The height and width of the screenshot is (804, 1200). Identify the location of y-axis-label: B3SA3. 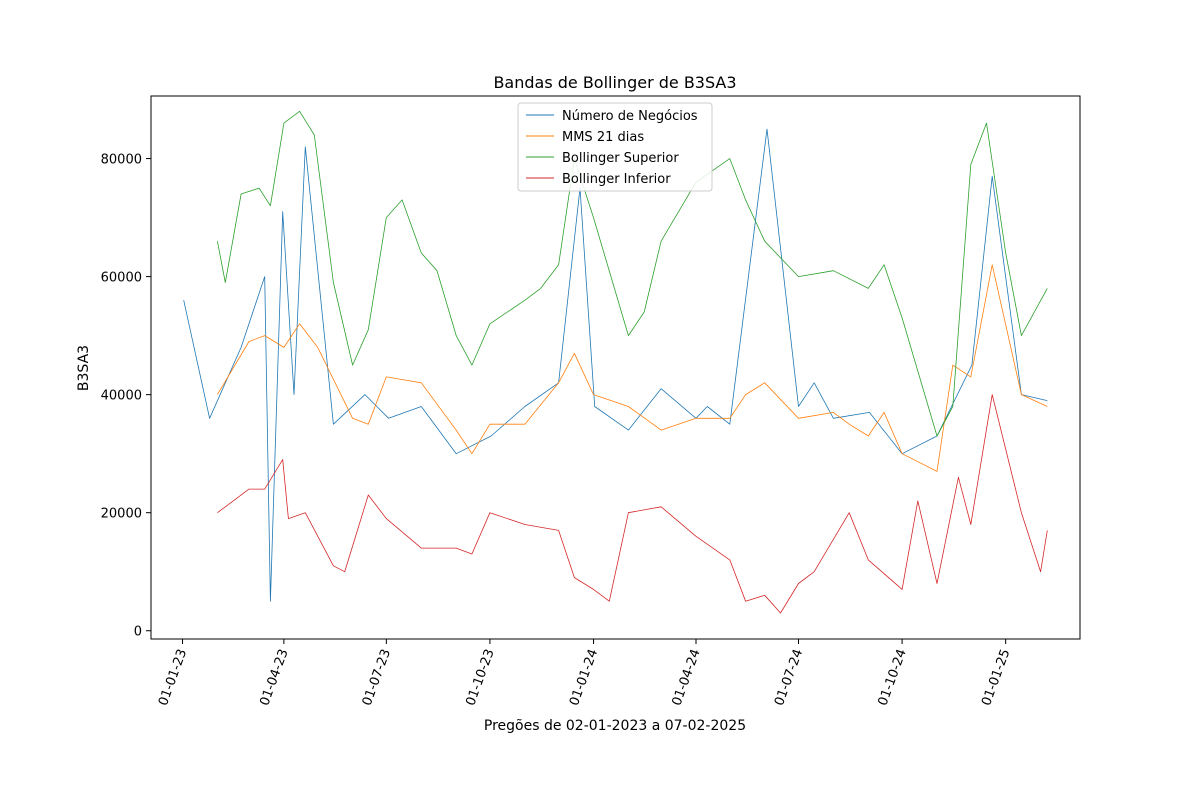
(84, 368).